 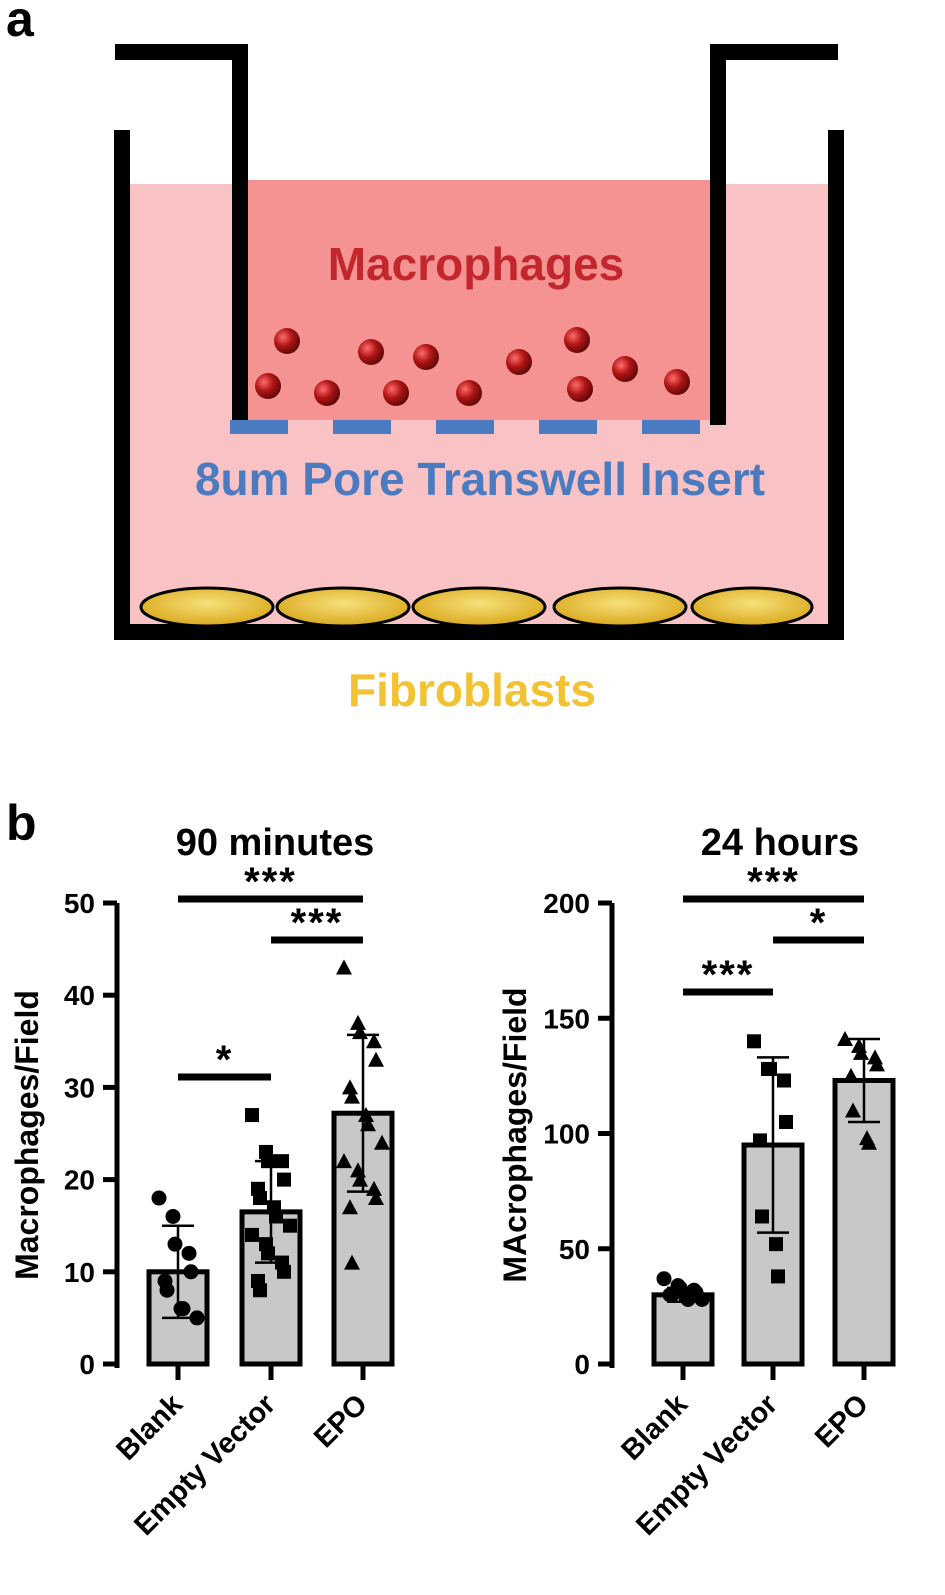 I want to click on insert-label: 8um Pore Transwell Insert, so click(x=480, y=479).